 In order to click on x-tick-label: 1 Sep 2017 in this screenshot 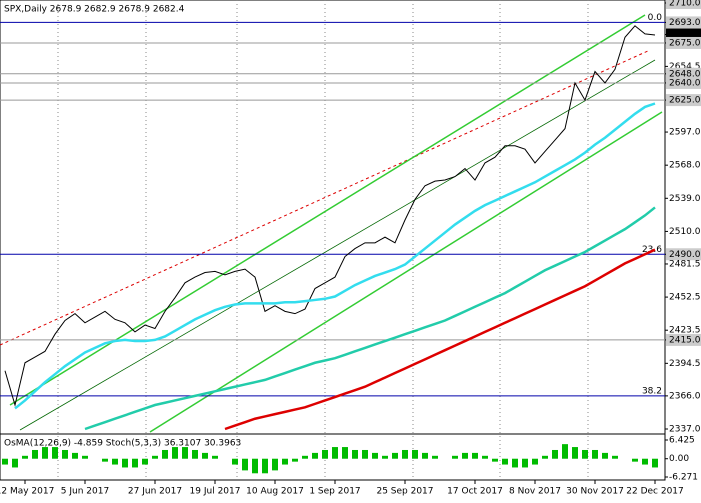, I will do `click(334, 492)`.